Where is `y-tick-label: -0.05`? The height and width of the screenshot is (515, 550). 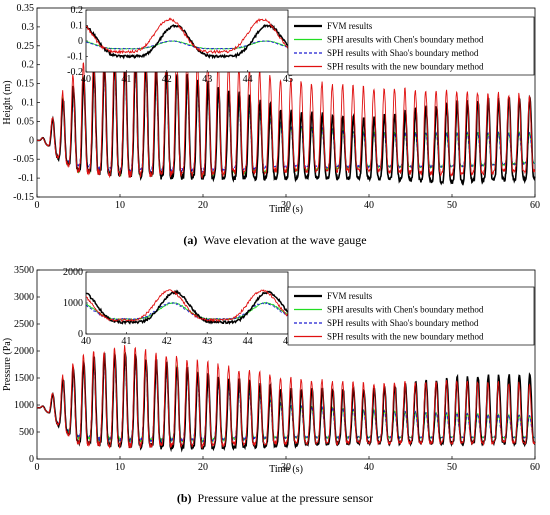 y-tick-label: -0.05 is located at coordinates (23, 159).